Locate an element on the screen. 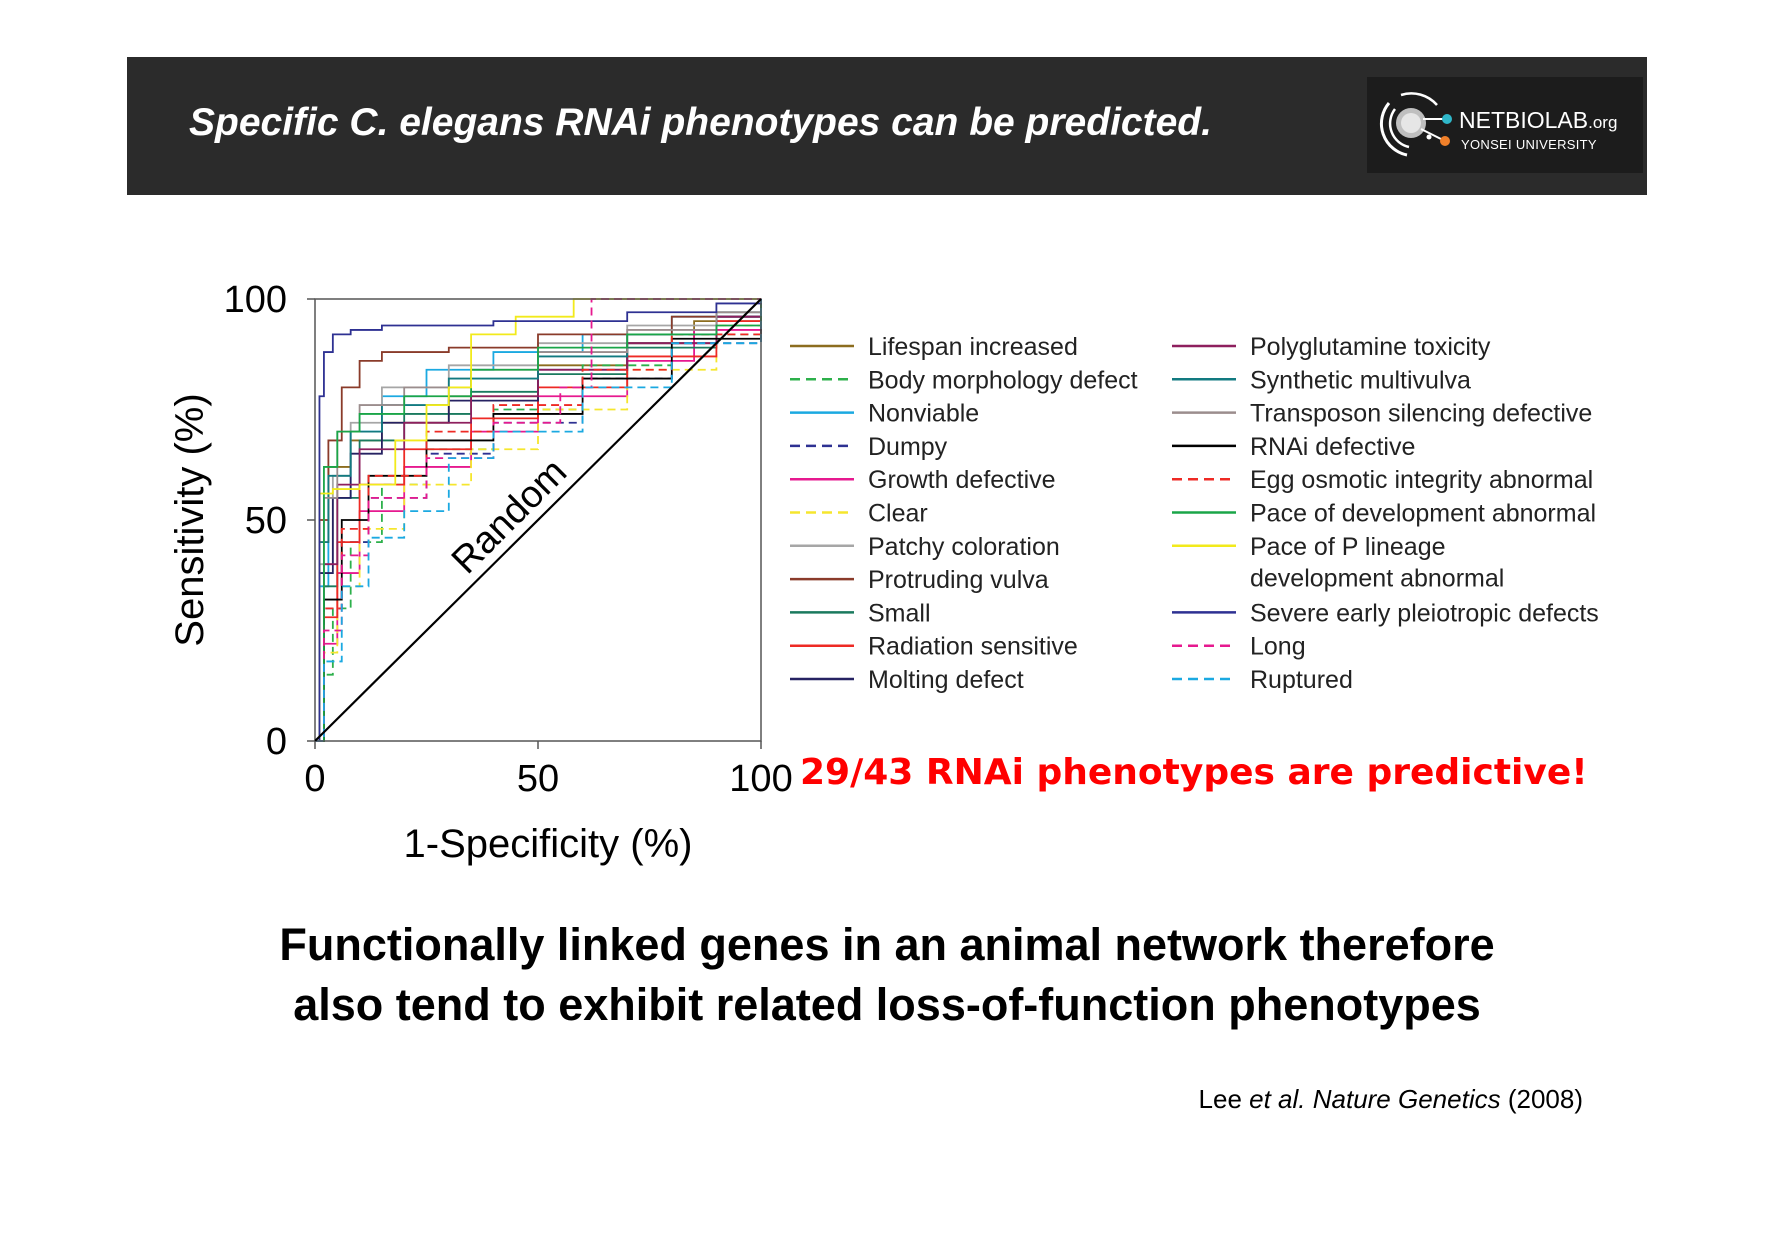 This screenshot has width=1766, height=1241. y-tick-label: 0 is located at coordinates (276, 742).